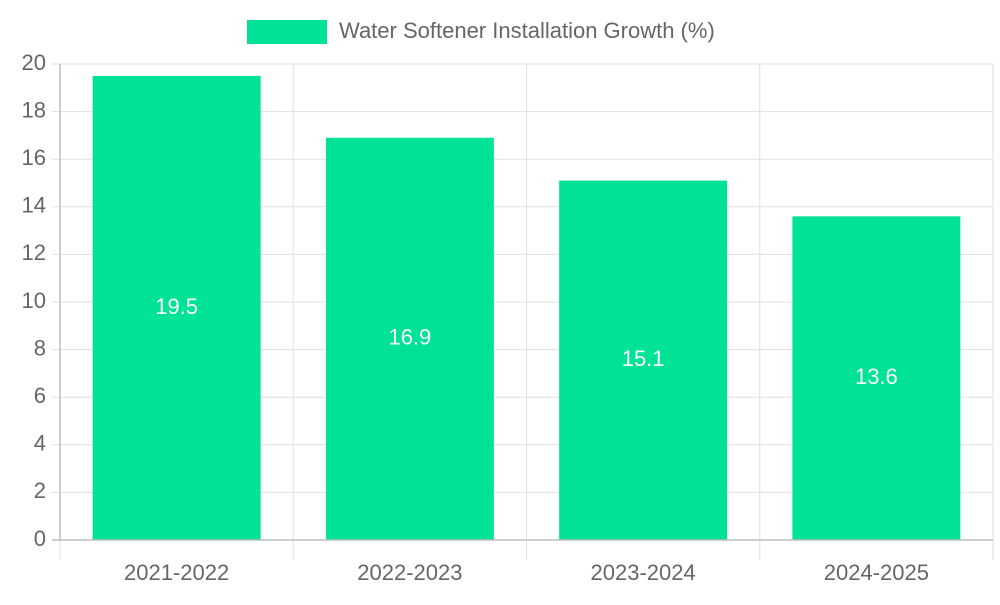  What do you see at coordinates (34, 109) in the screenshot?
I see `y-tick-label: 18` at bounding box center [34, 109].